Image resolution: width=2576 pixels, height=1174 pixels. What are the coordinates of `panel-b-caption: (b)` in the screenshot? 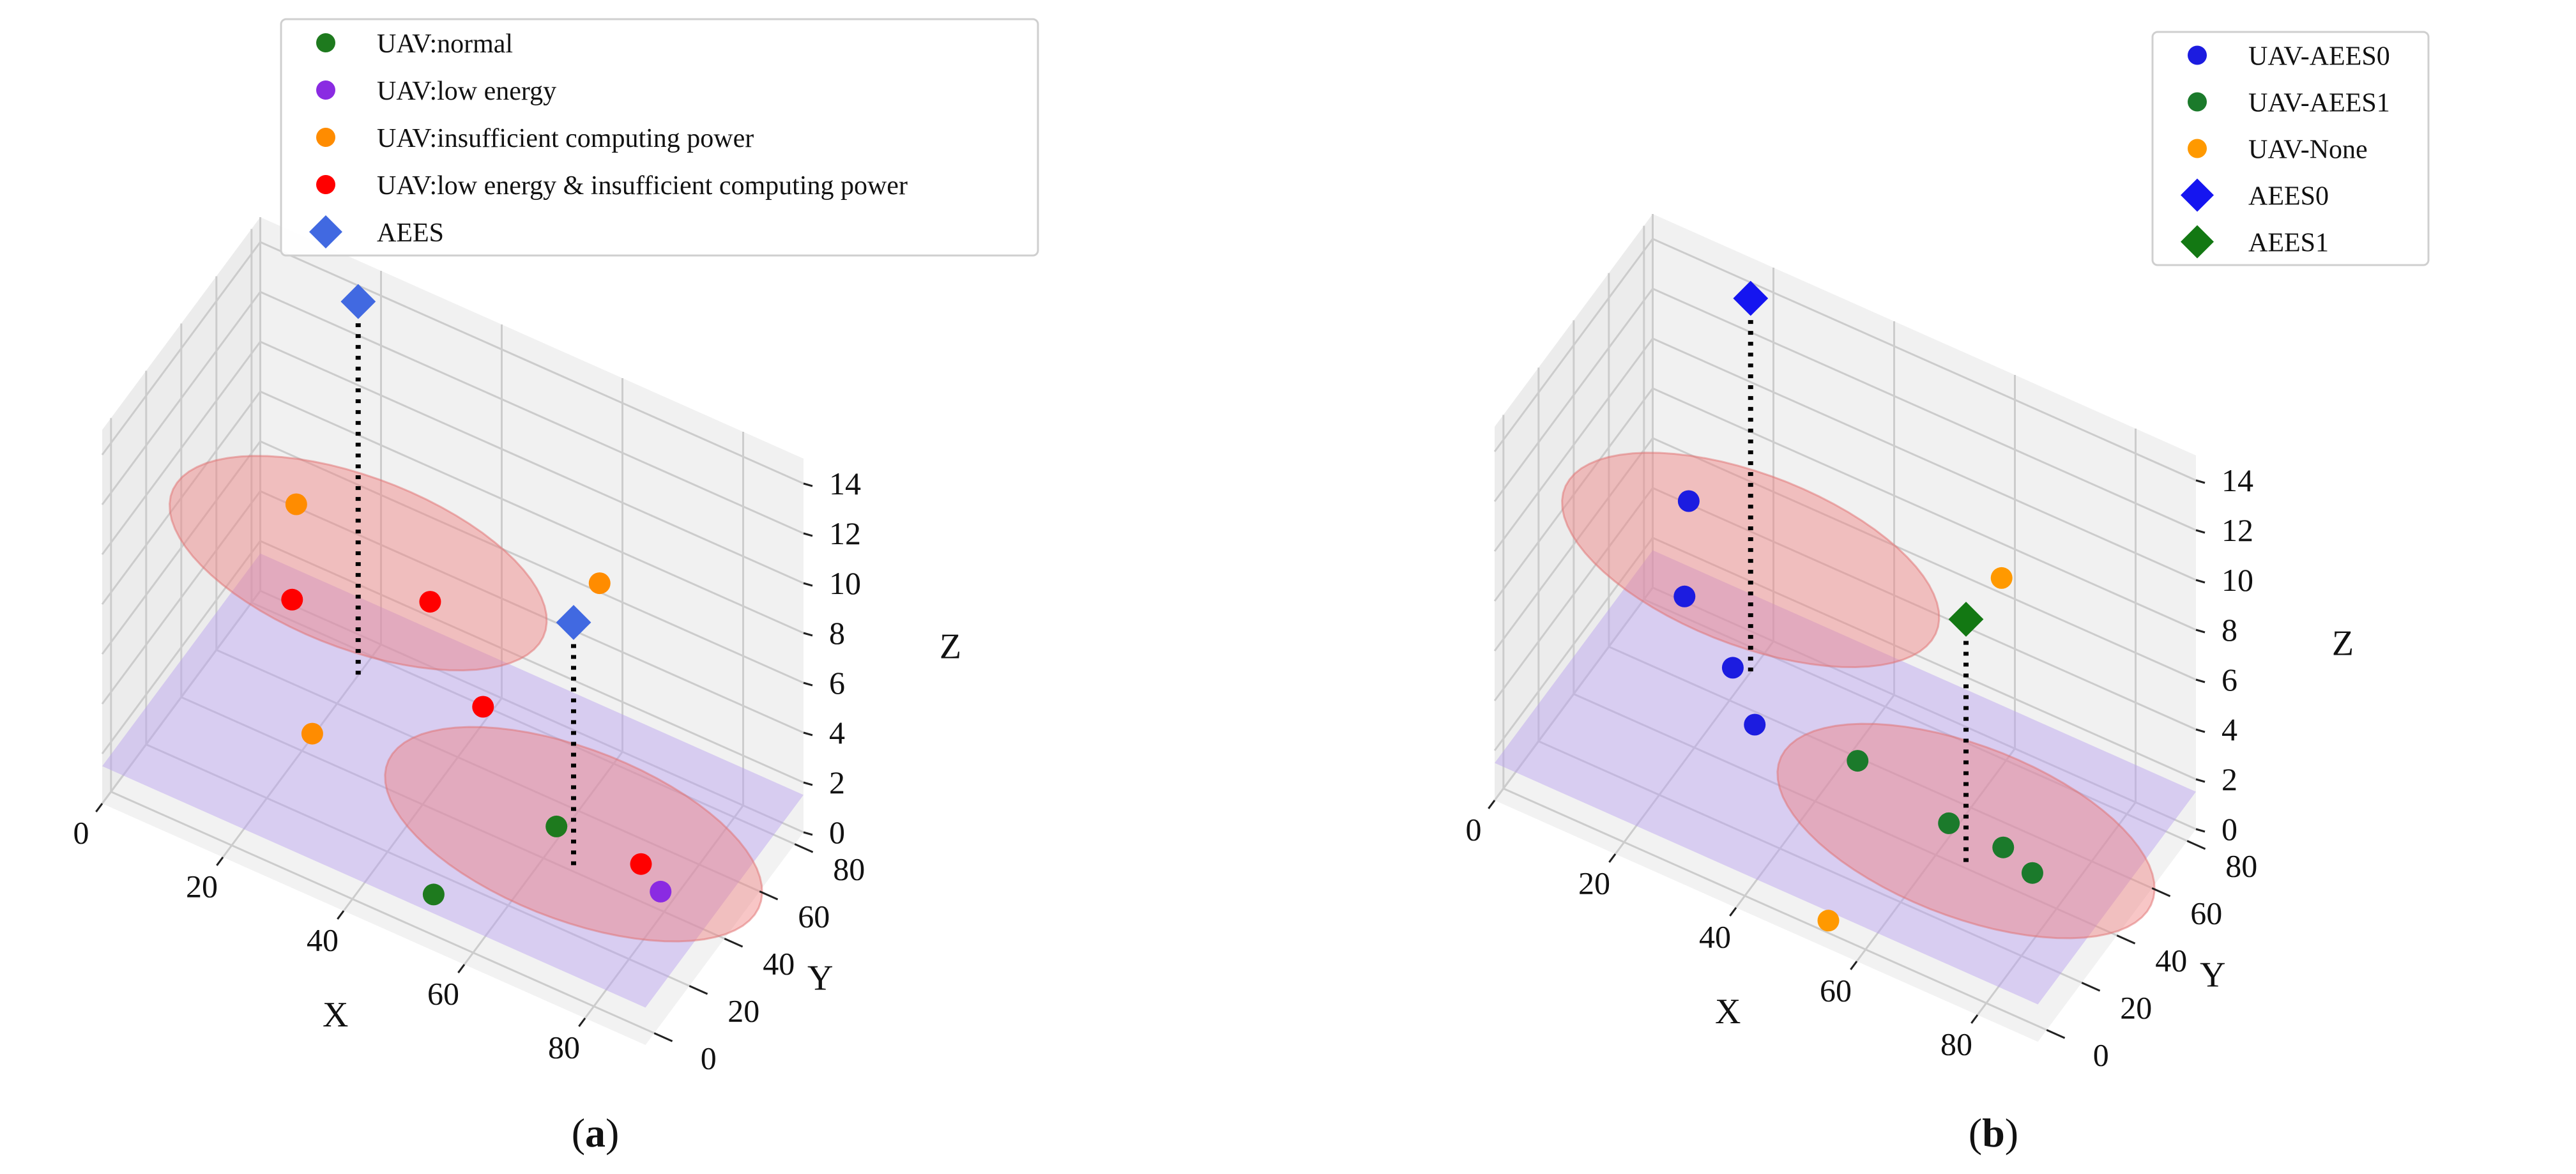 It's located at (1994, 1132).